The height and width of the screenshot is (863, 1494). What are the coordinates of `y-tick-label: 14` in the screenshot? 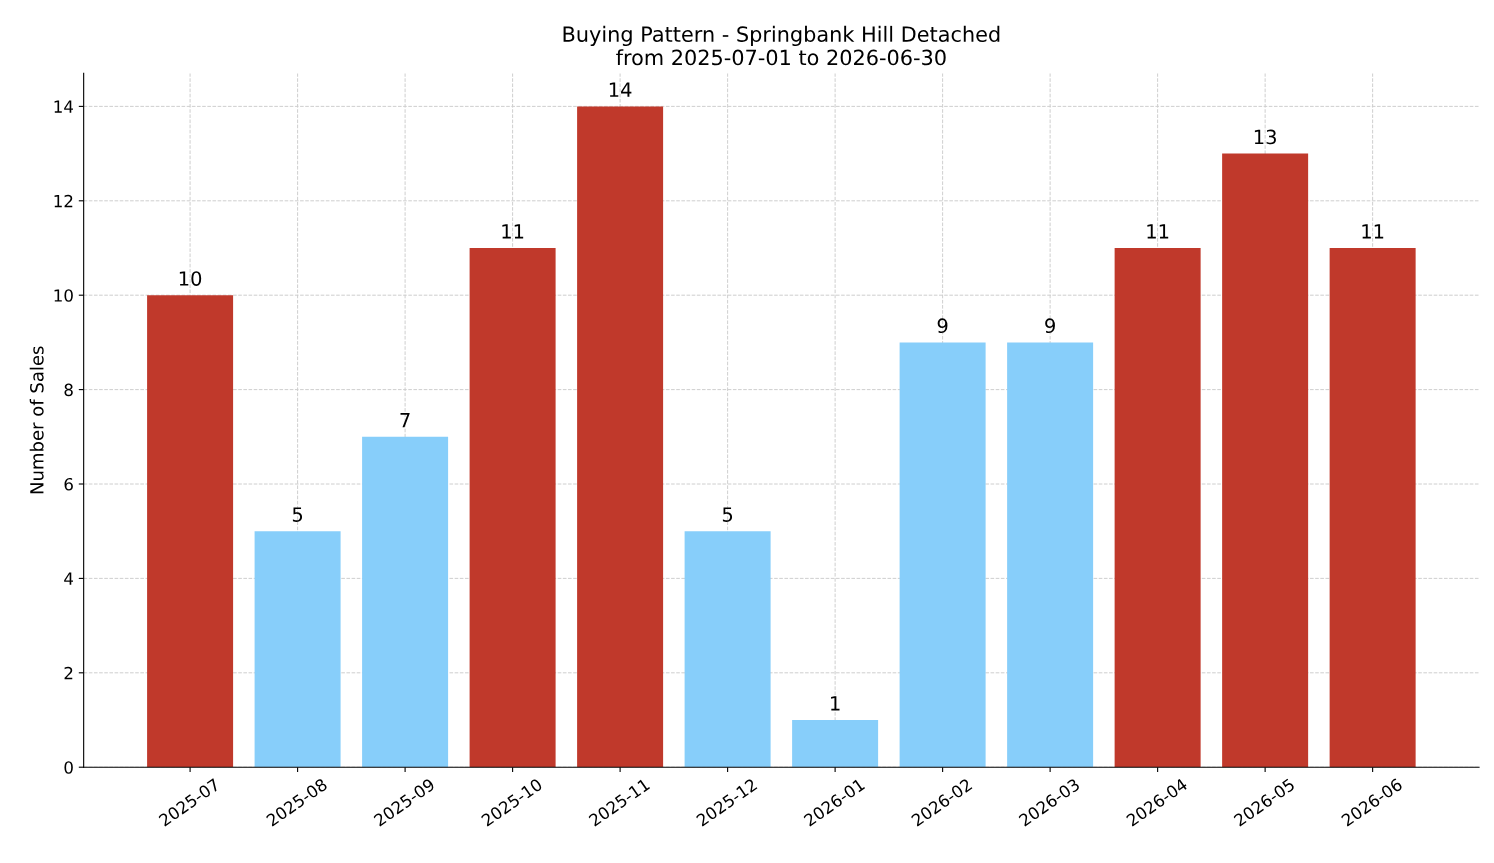 It's located at (64, 106).